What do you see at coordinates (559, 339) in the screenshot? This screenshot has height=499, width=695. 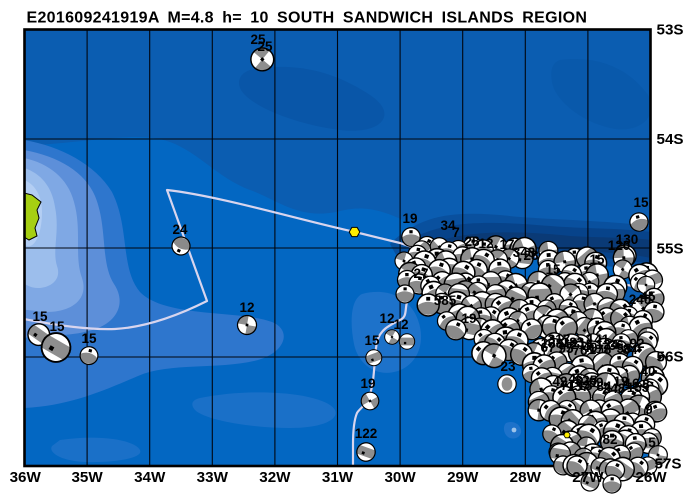 I see `svg-text: 317` at bounding box center [559, 339].